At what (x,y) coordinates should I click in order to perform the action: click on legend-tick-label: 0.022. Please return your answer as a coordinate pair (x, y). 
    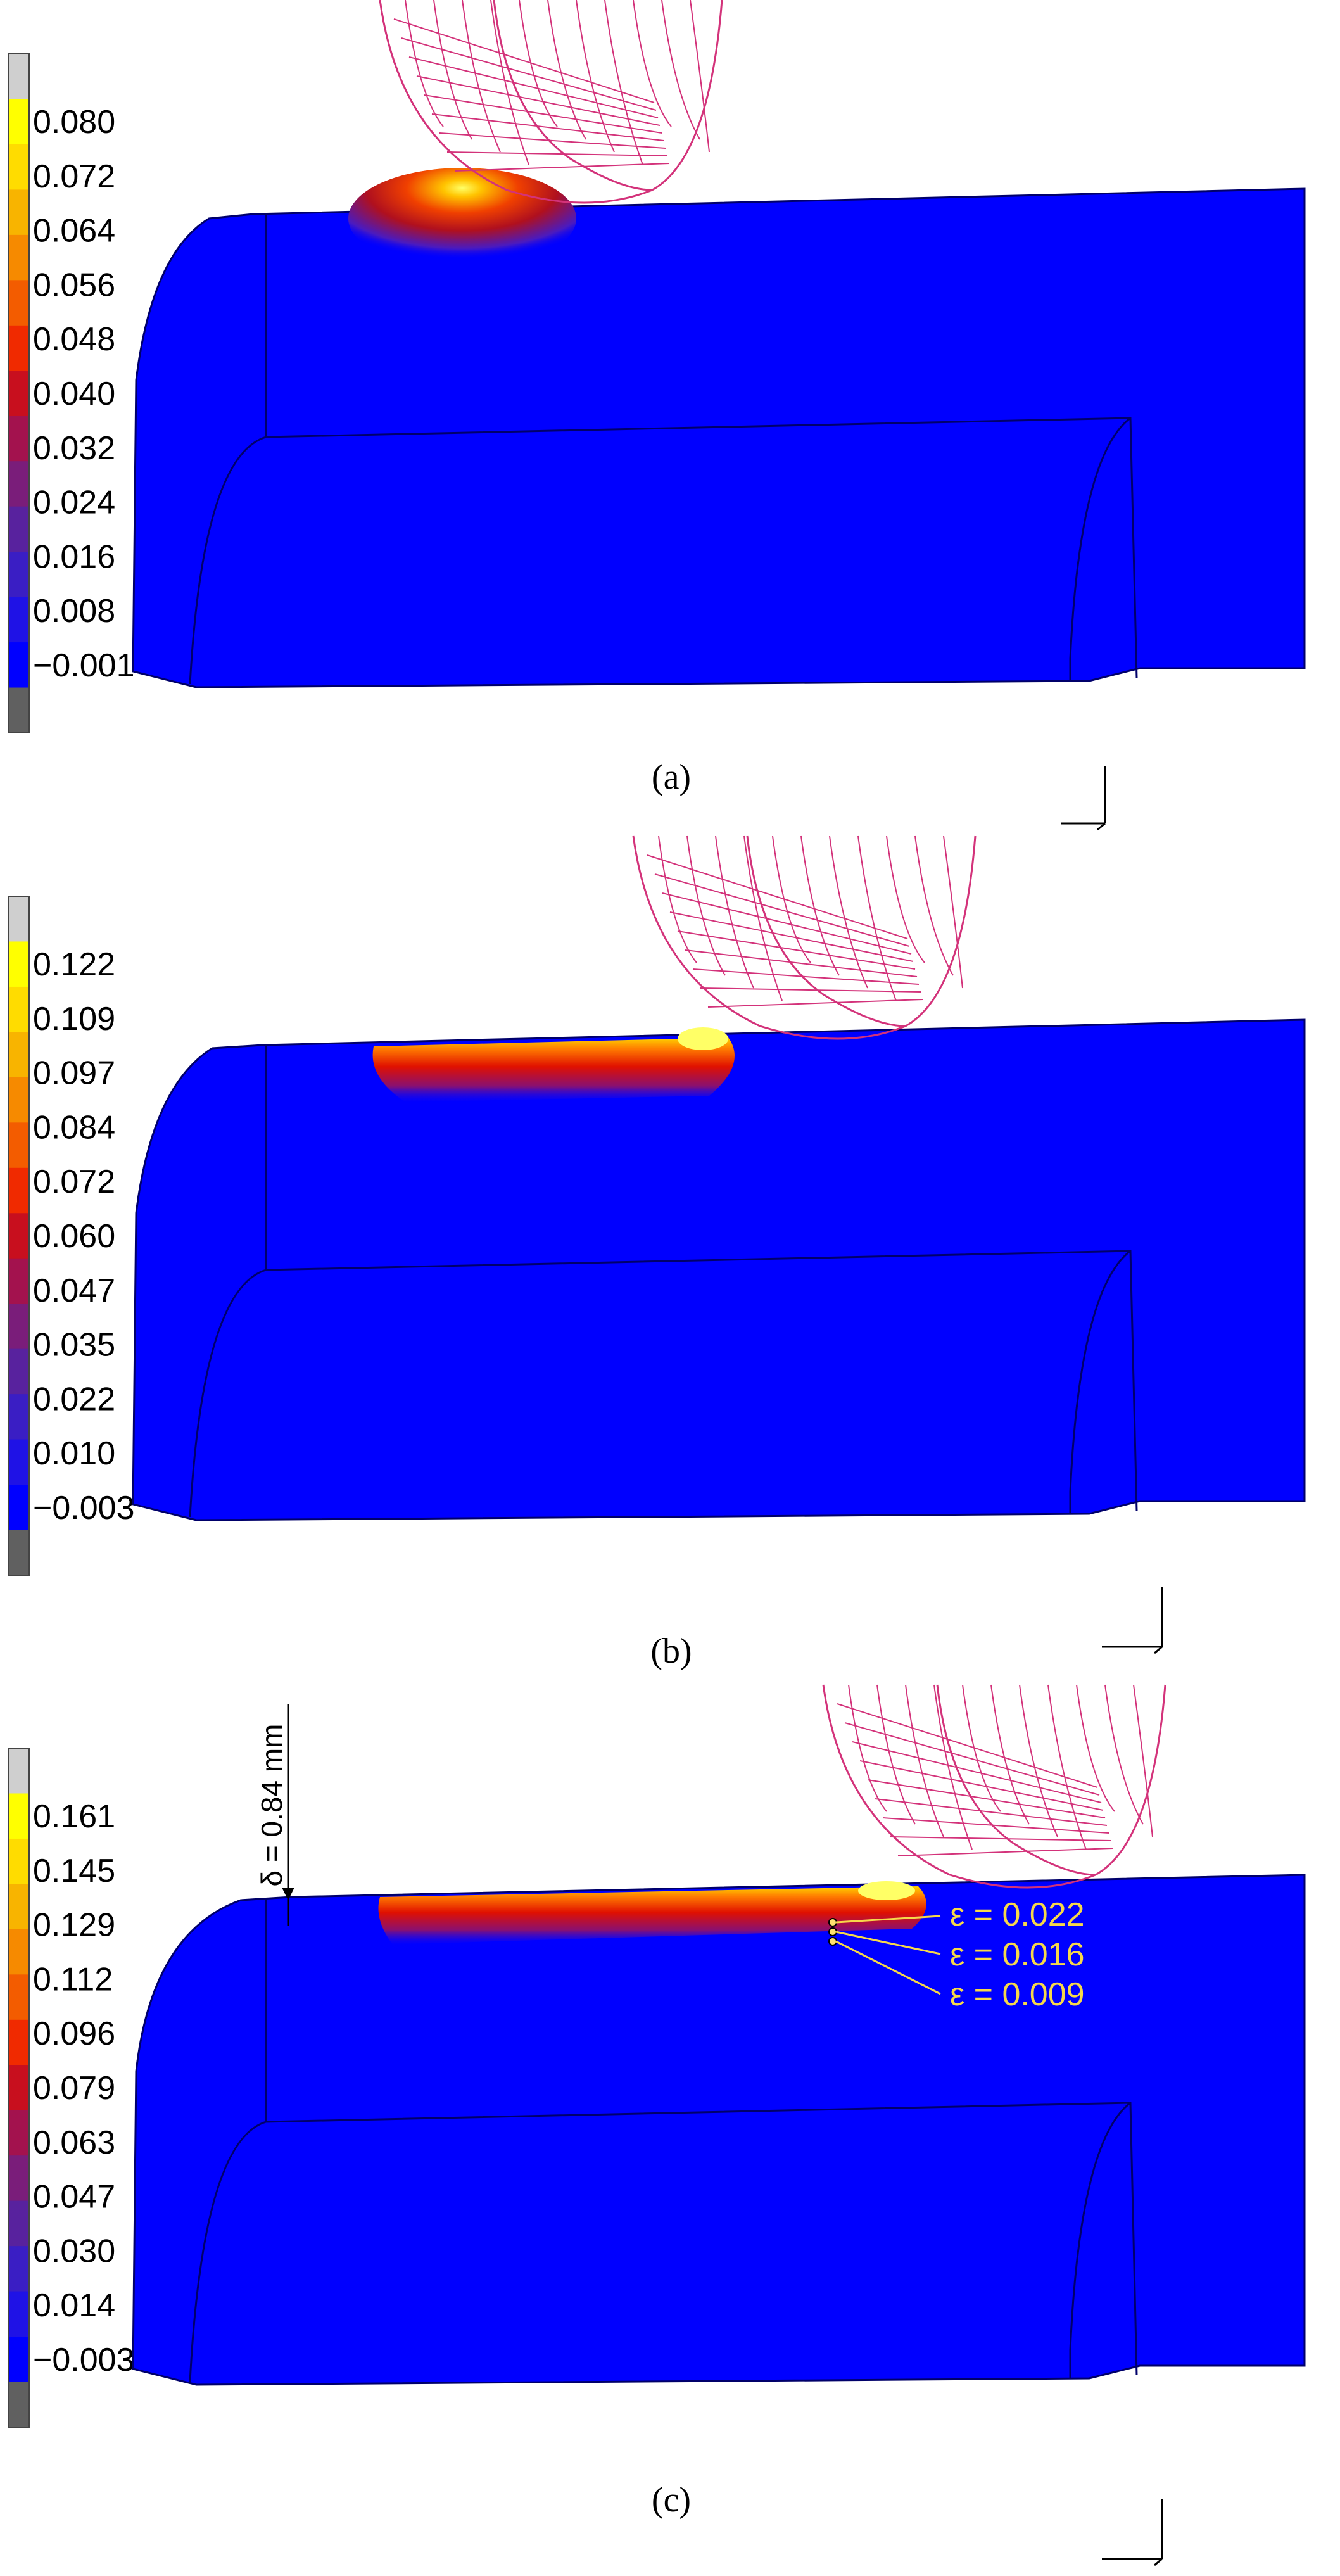
    Looking at the image, I should click on (74, 1399).